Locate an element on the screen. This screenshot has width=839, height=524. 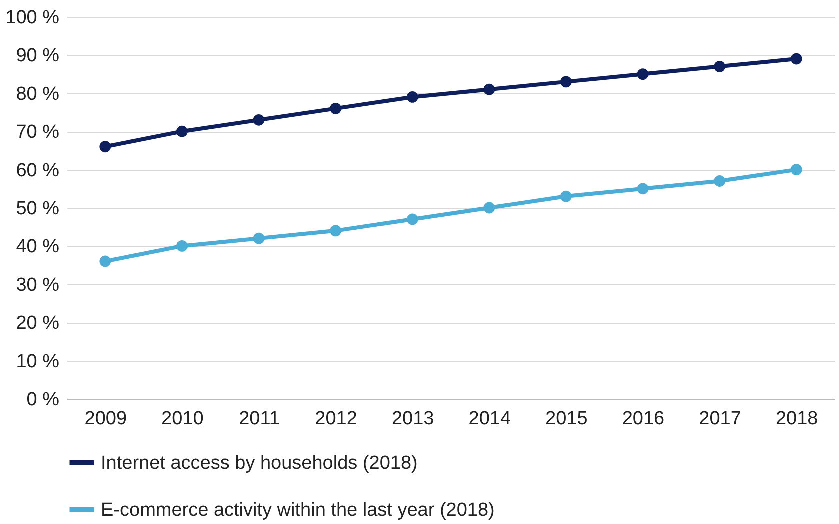
legend-label: E-commerce activity within the last year (2018) is located at coordinates (298, 510).